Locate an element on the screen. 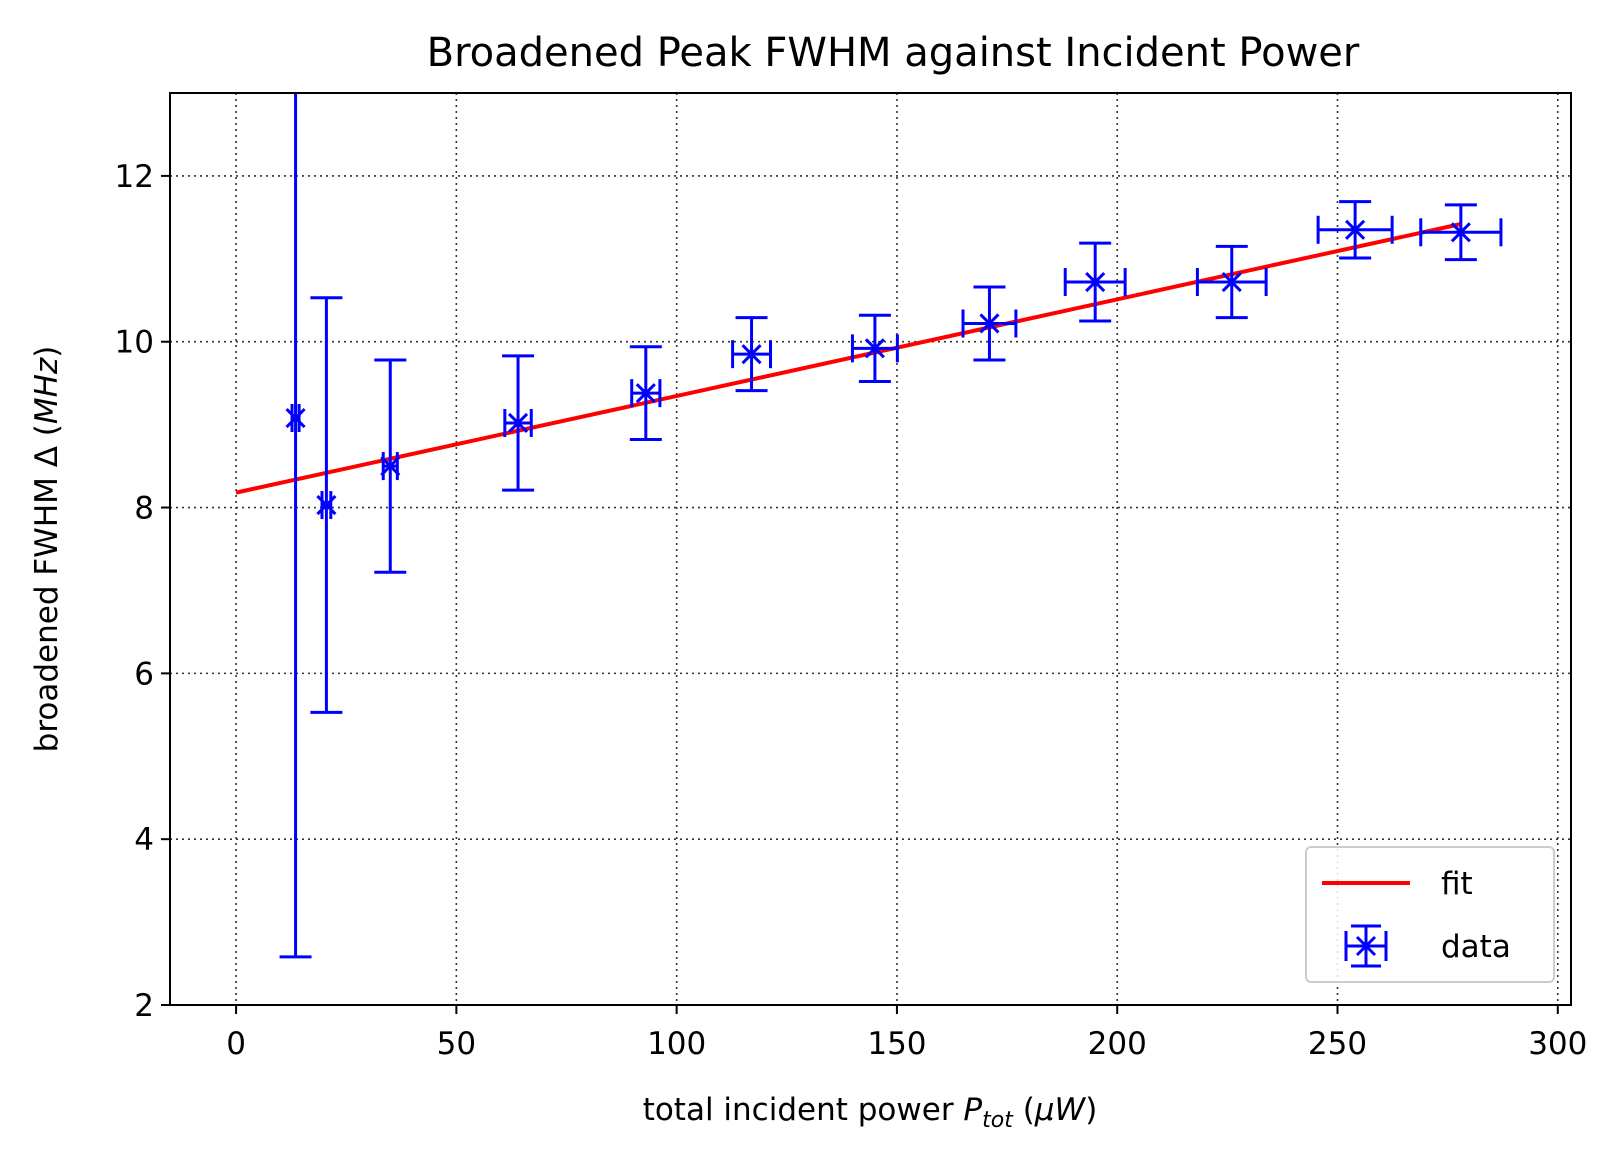  legend-fit-label: fit is located at coordinates (1457, 884).